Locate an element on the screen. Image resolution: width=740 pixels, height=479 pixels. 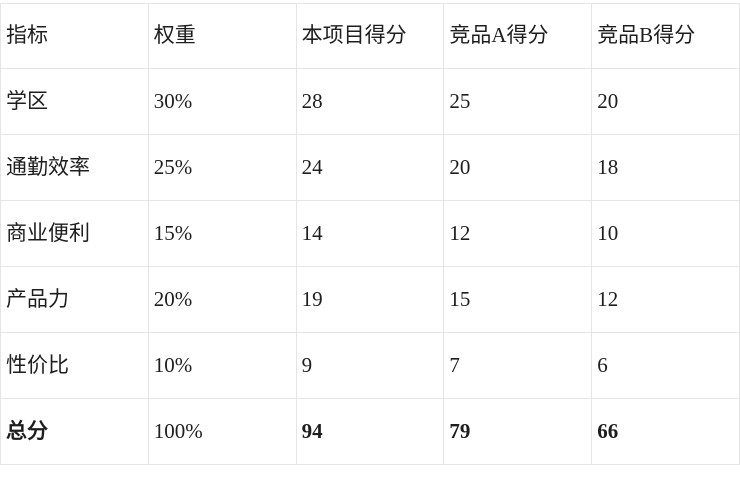
table-row: 性价比 10% 9 7 6 is located at coordinates (370, 365).